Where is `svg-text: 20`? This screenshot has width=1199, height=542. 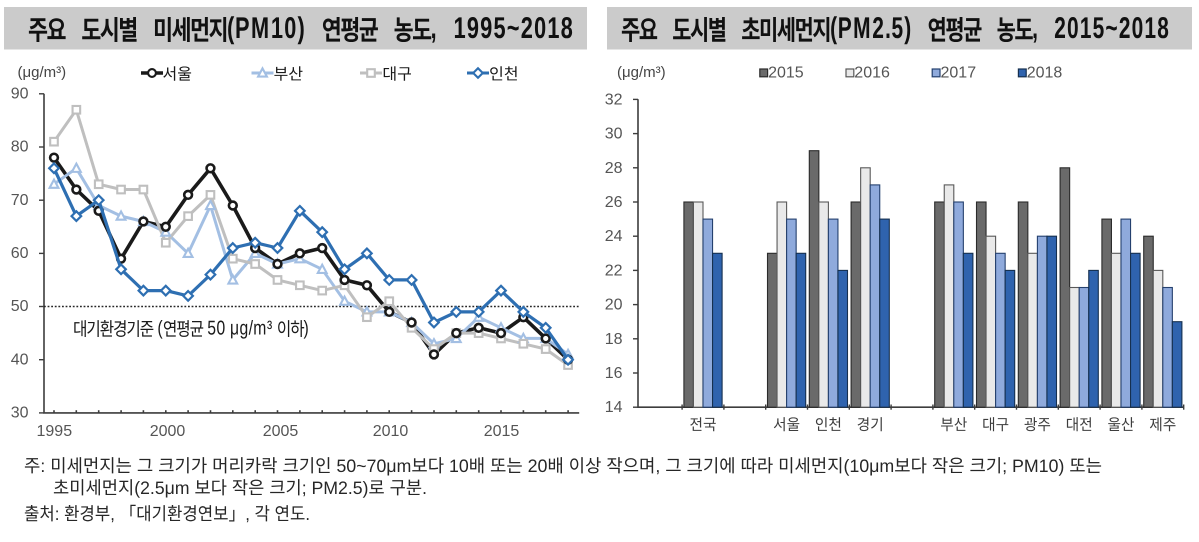 svg-text: 20 is located at coordinates (614, 305).